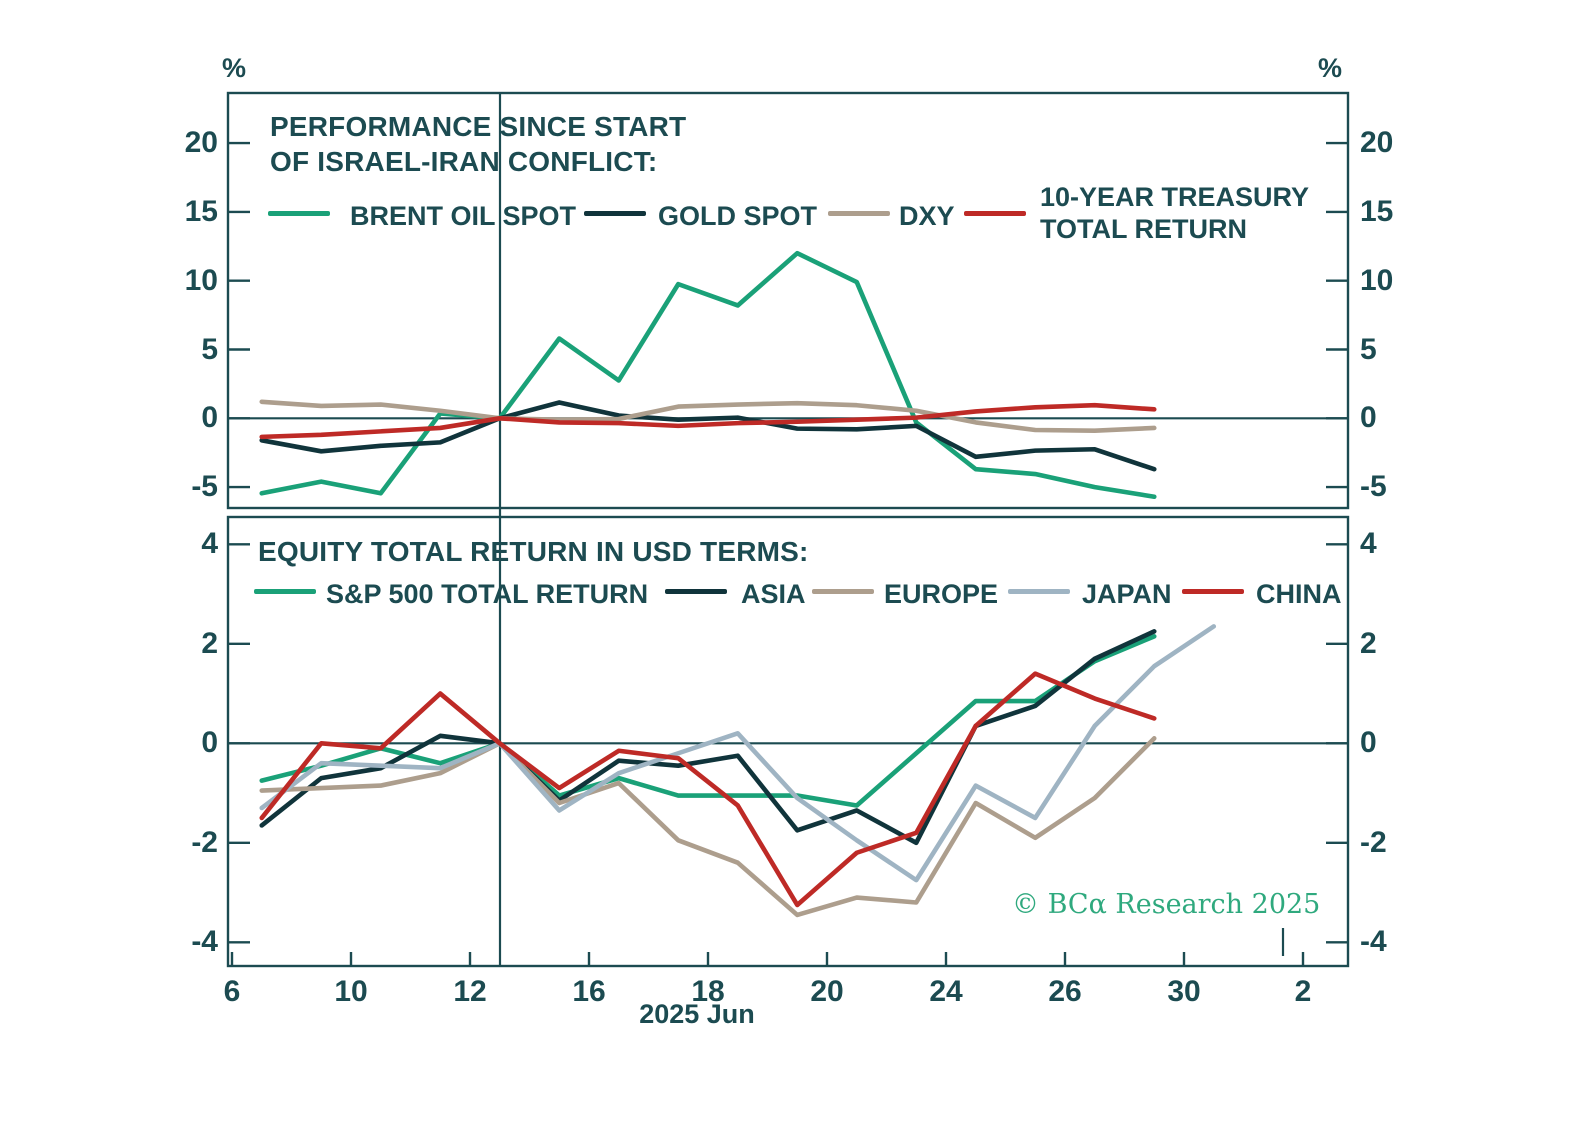 The width and height of the screenshot is (1595, 1144). Describe the element at coordinates (946, 991) in the screenshot. I see `x-axis-label: 24` at that location.